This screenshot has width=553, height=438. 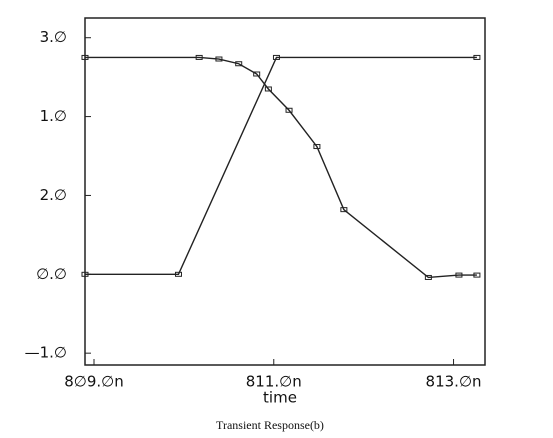 What do you see at coordinates (53, 116) in the screenshot?
I see `y-tick-label: 1.∅` at bounding box center [53, 116].